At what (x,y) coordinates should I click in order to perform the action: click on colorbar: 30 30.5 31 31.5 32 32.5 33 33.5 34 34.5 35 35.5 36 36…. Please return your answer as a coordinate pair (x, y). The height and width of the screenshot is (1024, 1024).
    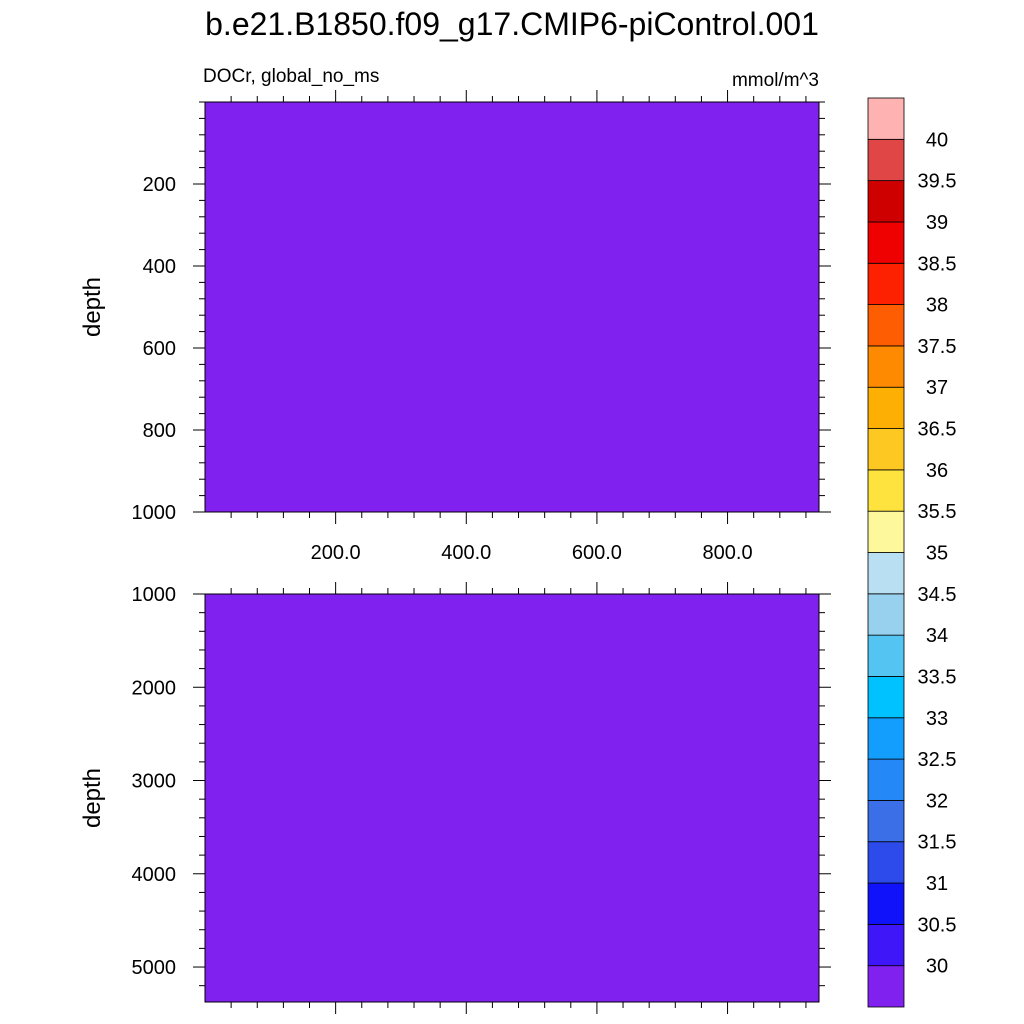
    Looking at the image, I should click on (912, 552).